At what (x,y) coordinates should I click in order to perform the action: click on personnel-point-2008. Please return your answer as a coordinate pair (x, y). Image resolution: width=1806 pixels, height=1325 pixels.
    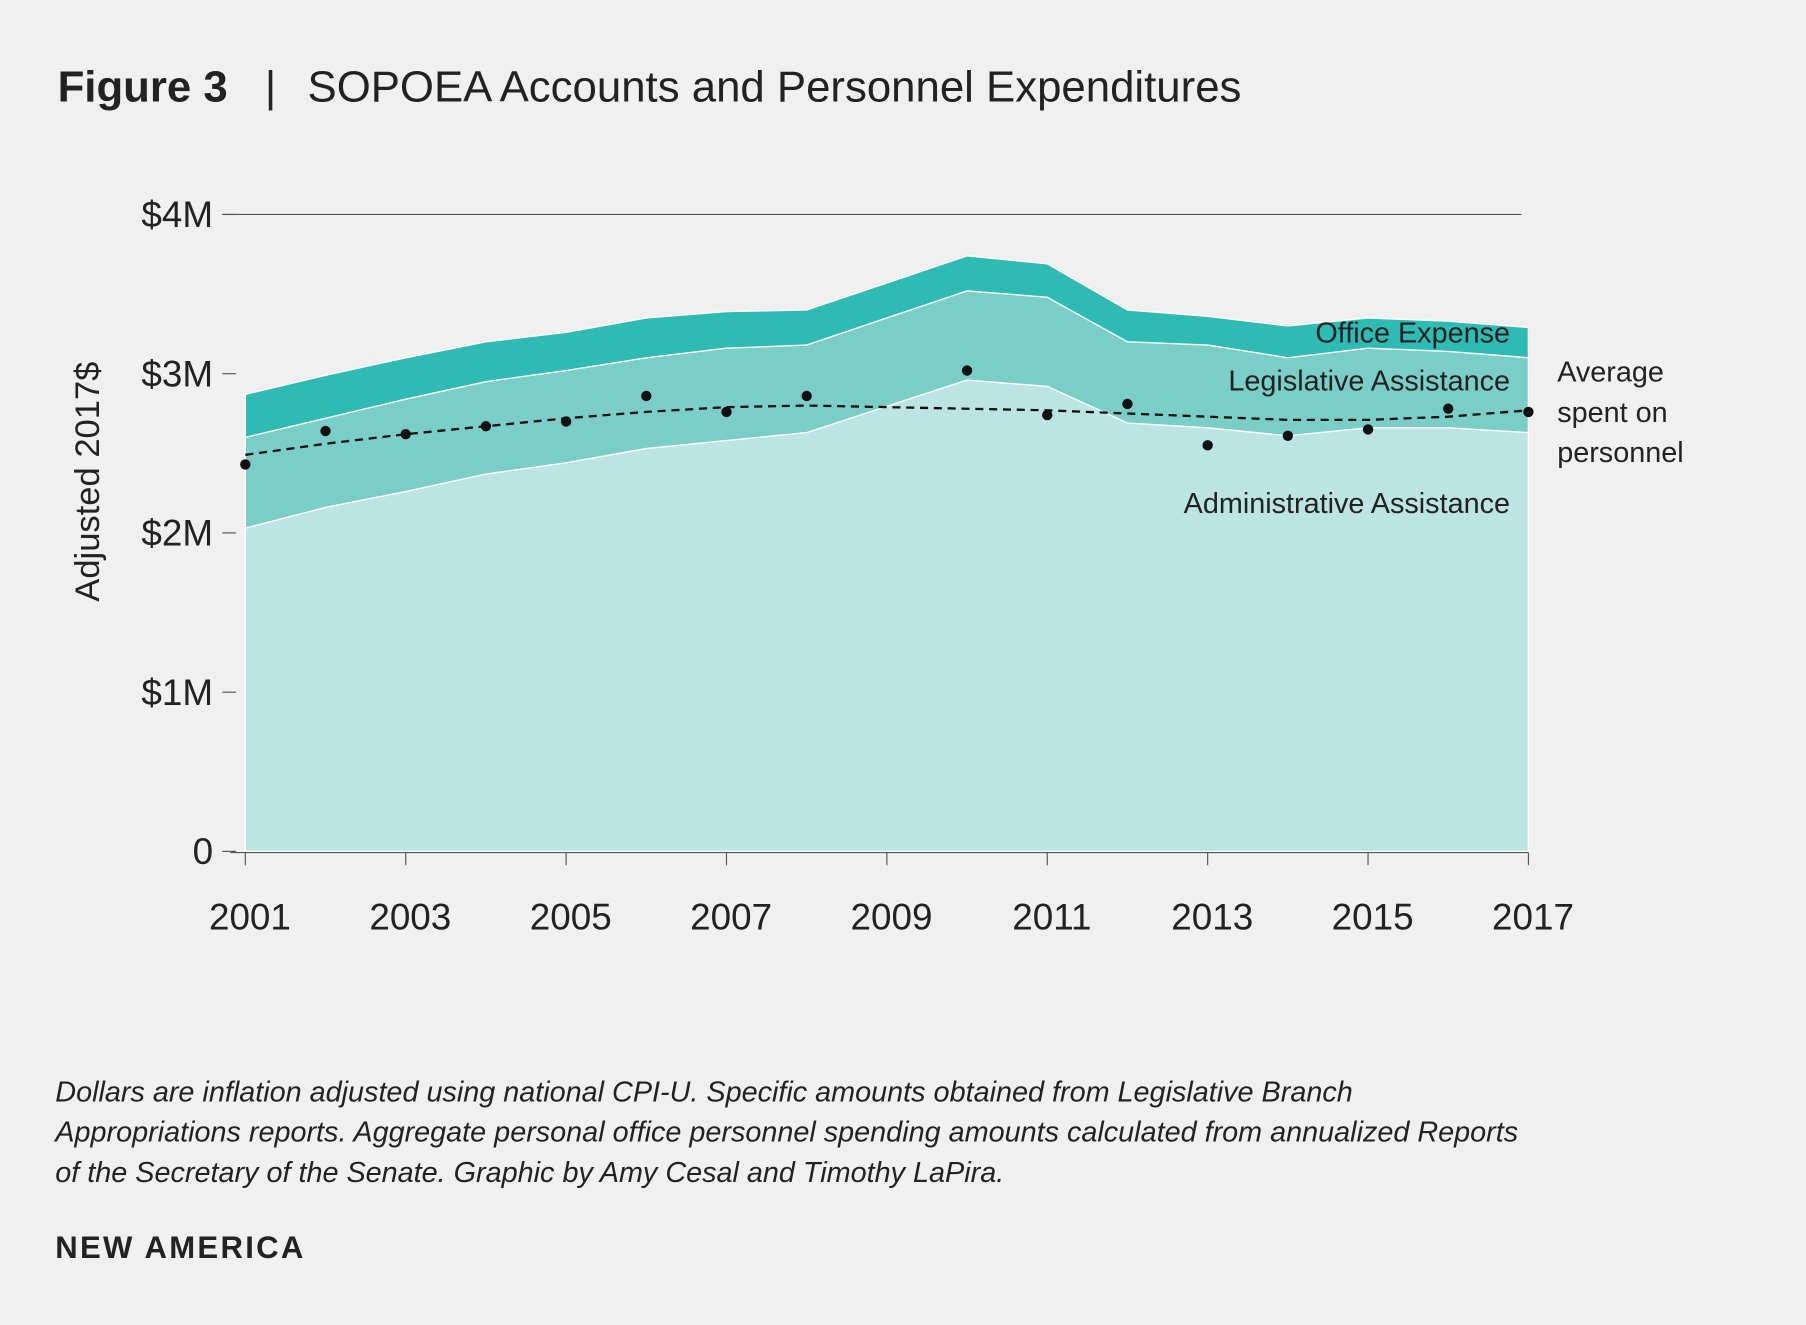
    Looking at the image, I should click on (806, 396).